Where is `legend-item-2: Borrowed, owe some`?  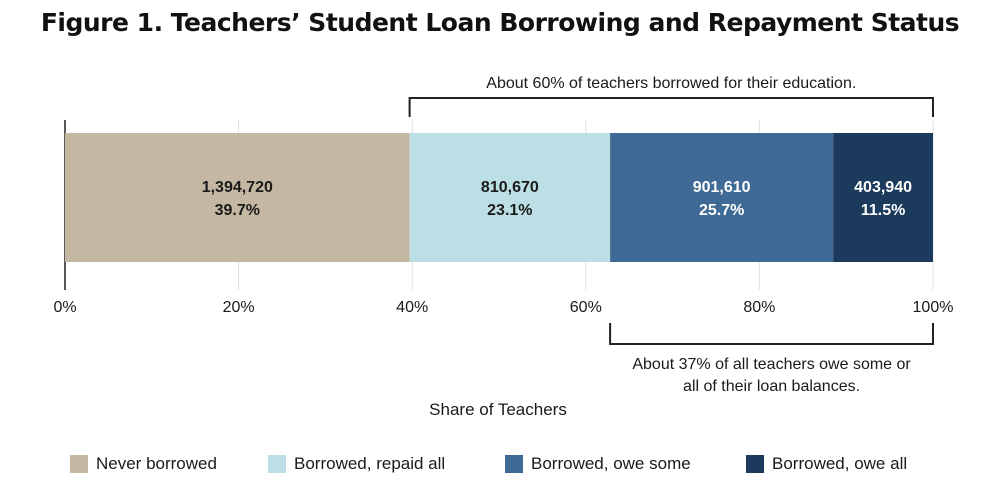 legend-item-2: Borrowed, owe some is located at coordinates (598, 464).